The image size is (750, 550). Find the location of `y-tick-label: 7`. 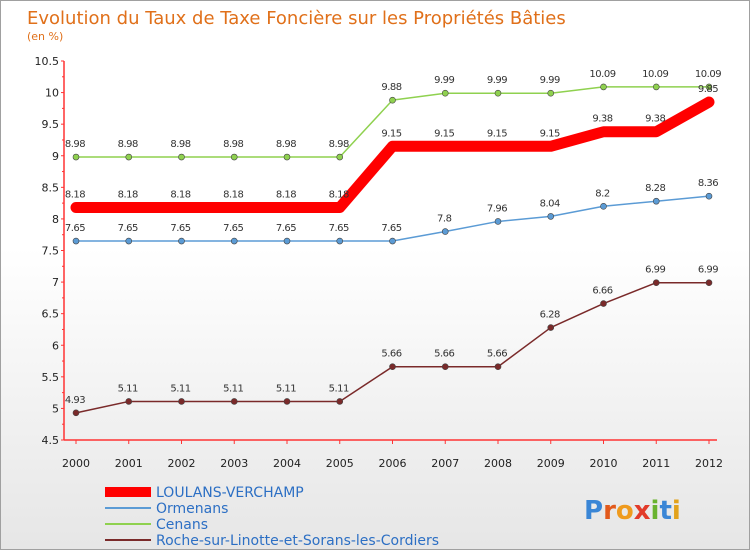

y-tick-label: 7 is located at coordinates (55, 282).